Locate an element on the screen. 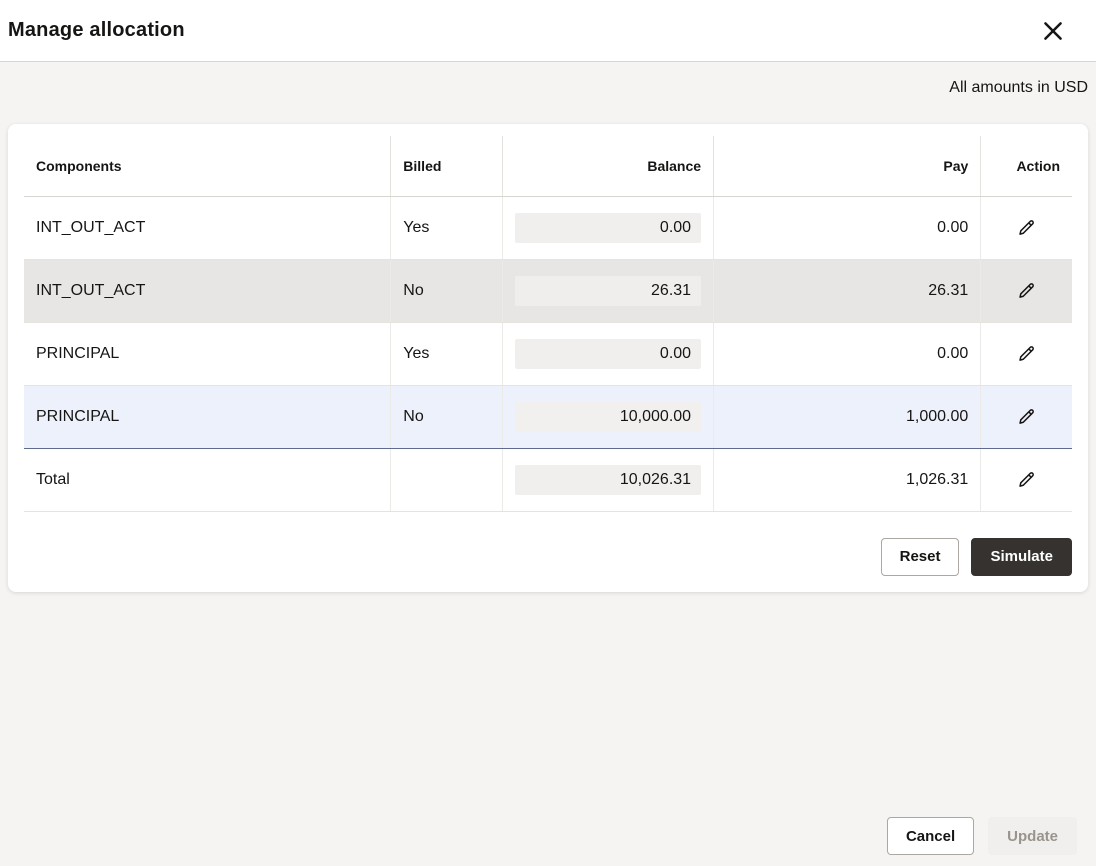 The image size is (1096, 866). balance-cell: 10,026.31 is located at coordinates (608, 480).